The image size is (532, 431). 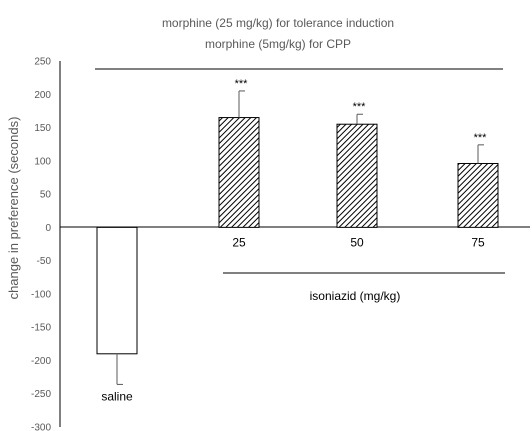 What do you see at coordinates (117, 396) in the screenshot?
I see `category-label-saline: saline` at bounding box center [117, 396].